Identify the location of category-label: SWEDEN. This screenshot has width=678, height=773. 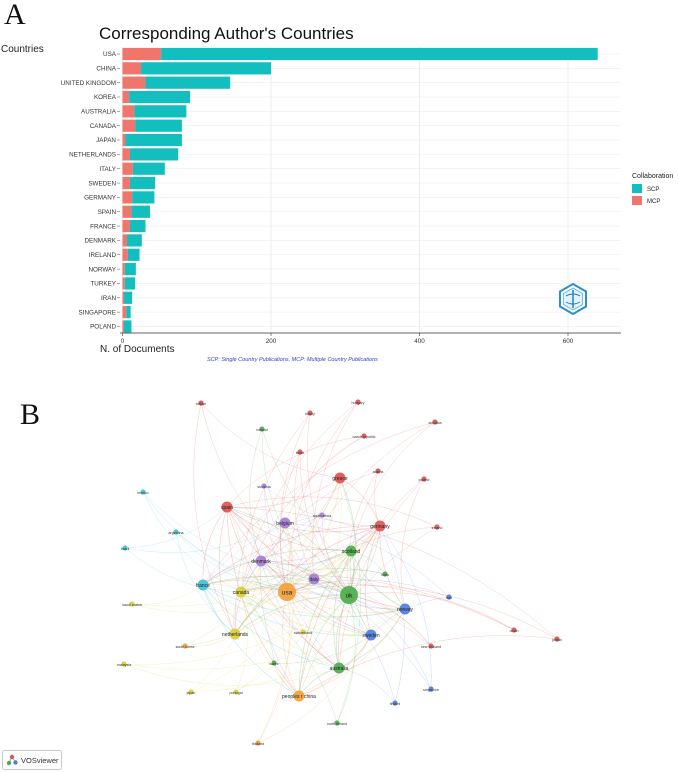
(102, 183).